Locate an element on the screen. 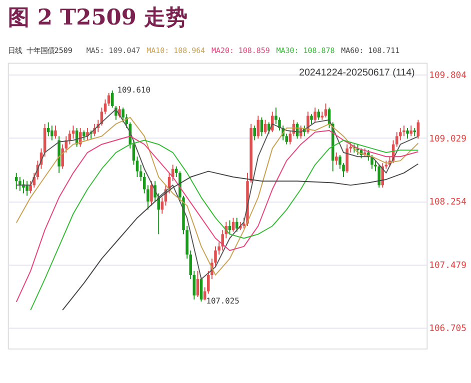  y-tick-label: 108.254 is located at coordinates (447, 203).